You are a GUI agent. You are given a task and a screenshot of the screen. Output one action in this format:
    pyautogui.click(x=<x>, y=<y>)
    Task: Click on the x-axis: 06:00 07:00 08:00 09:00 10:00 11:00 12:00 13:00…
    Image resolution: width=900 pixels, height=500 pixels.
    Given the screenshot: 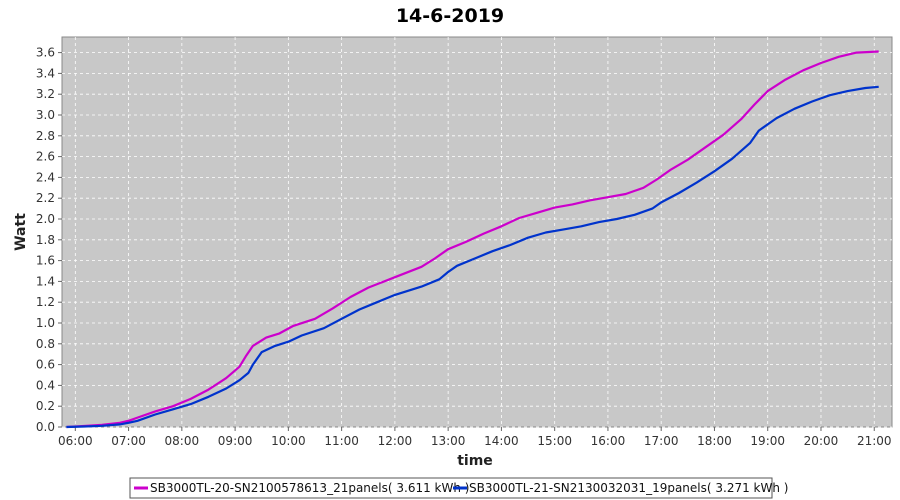 What is the action you would take?
    pyautogui.click(x=475, y=437)
    